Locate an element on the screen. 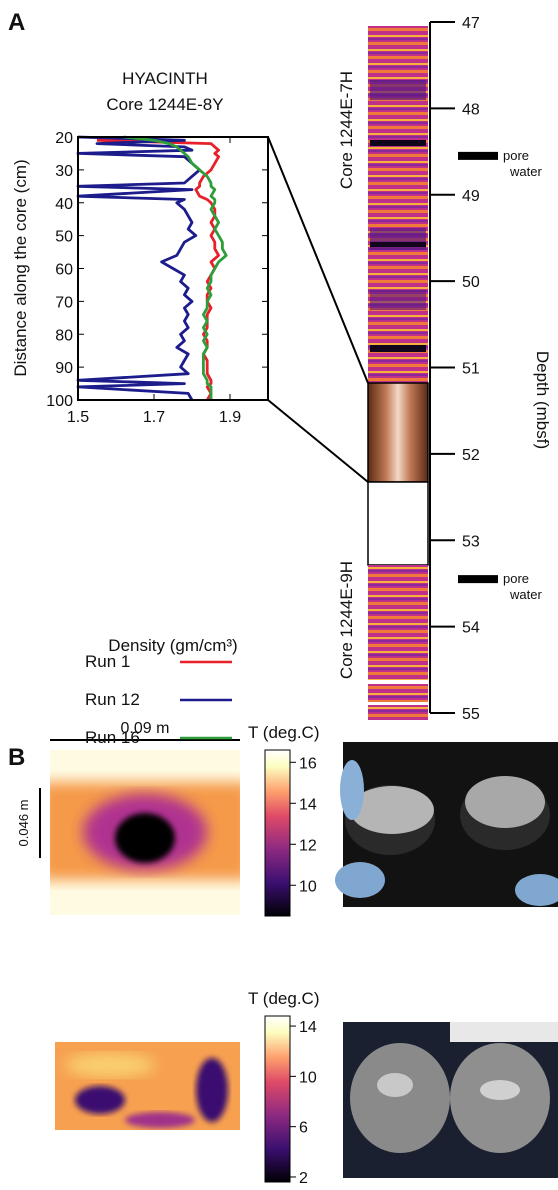 The image size is (558, 1190). panel-label: B is located at coordinates (16, 757).